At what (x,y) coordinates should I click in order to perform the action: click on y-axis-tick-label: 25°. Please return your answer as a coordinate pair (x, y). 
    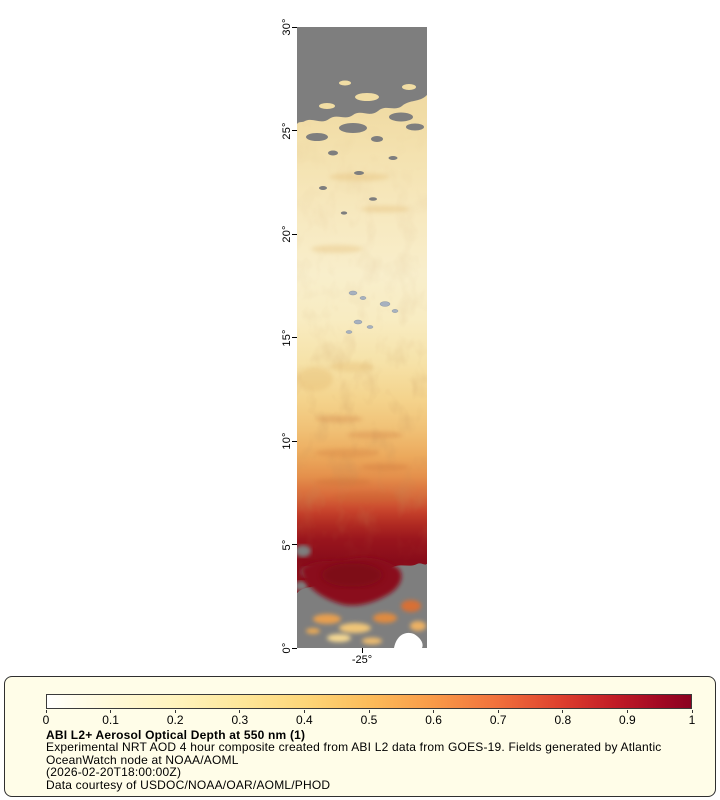
    Looking at the image, I should click on (287, 130).